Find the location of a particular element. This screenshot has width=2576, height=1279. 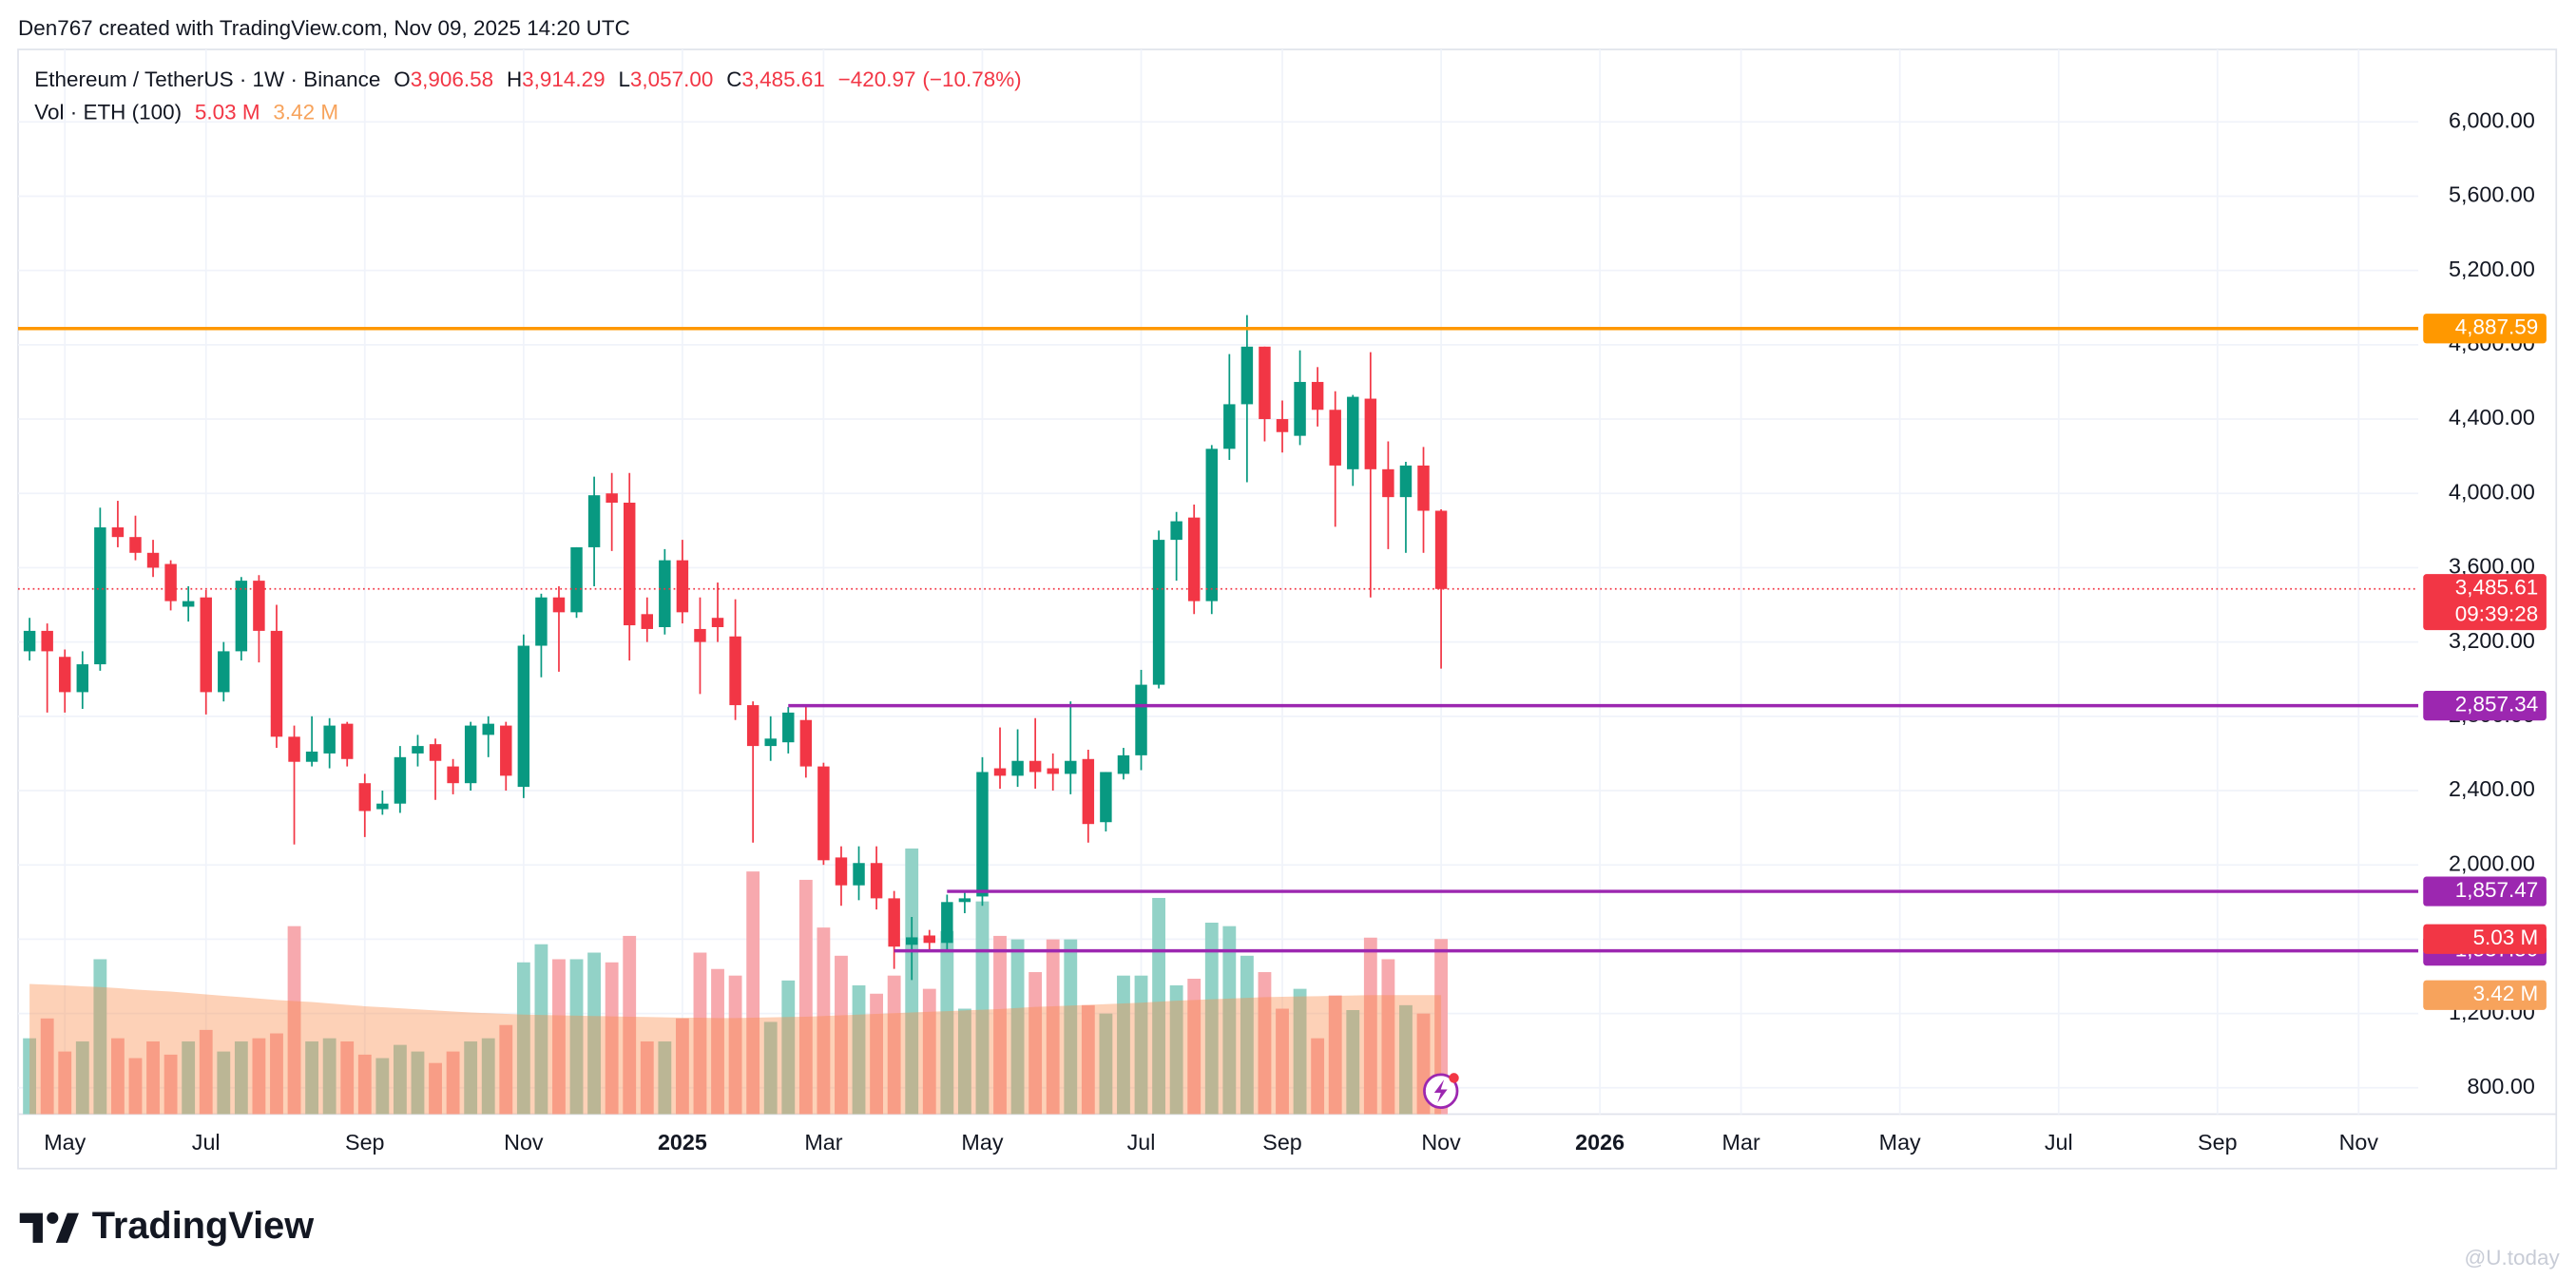

h-key: H is located at coordinates (514, 79).